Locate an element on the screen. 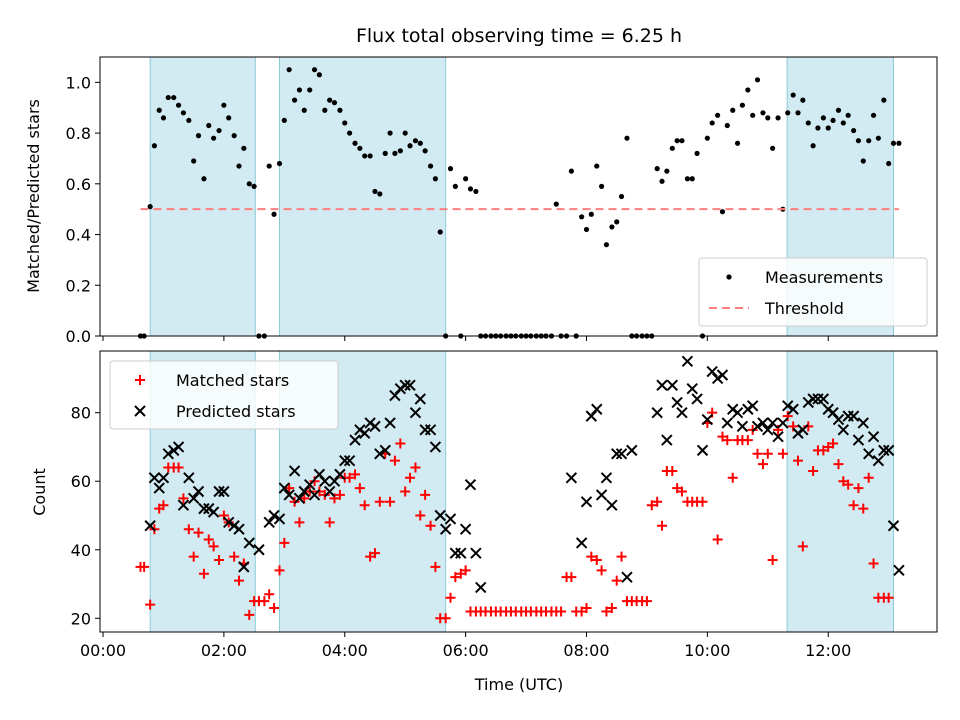  y-axis-label-count: Count is located at coordinates (39, 492).